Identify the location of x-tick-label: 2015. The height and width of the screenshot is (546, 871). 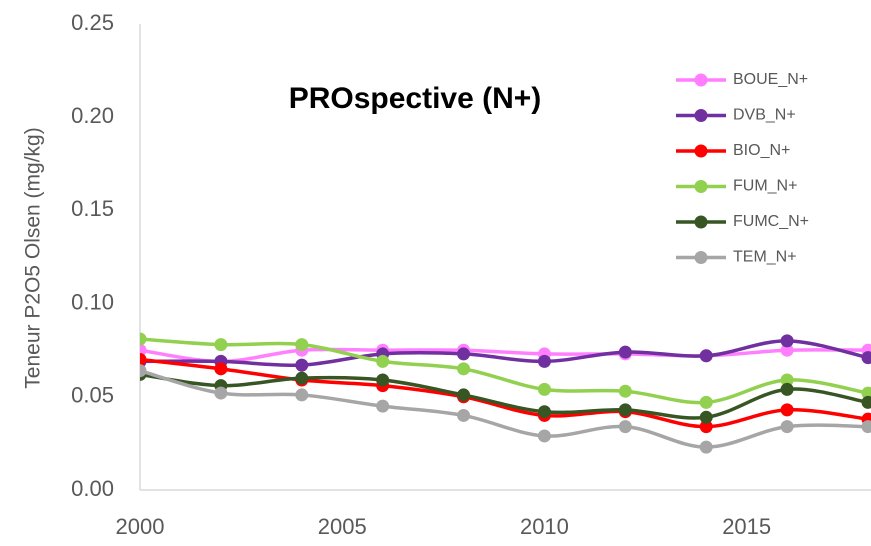
(746, 526).